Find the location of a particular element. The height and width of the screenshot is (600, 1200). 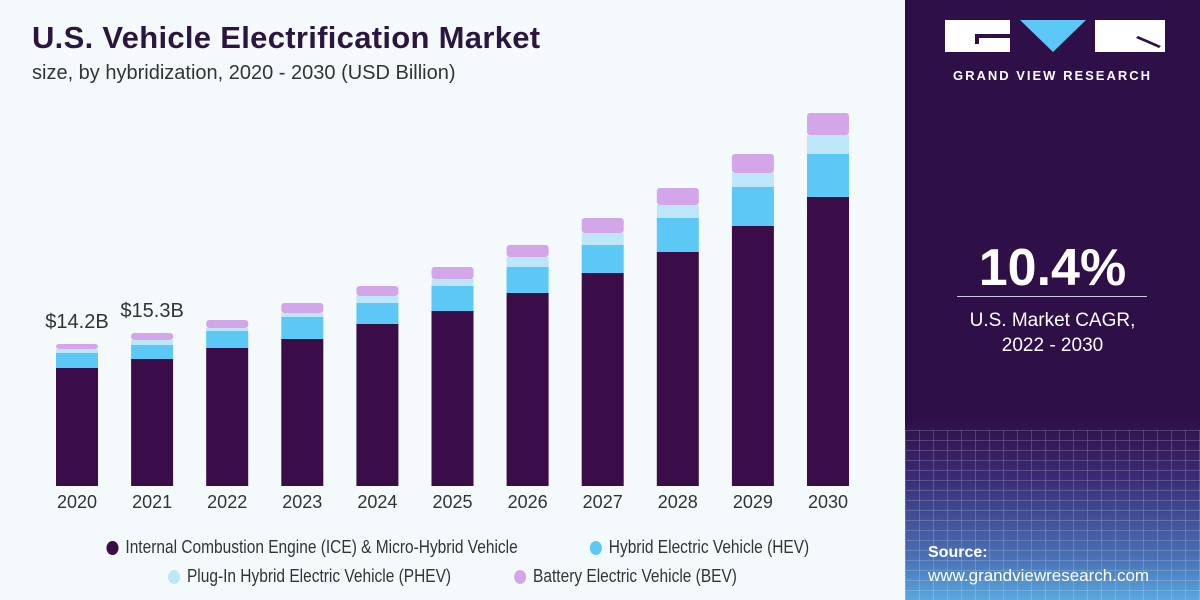

x-tick-label: 2030 is located at coordinates (828, 502).